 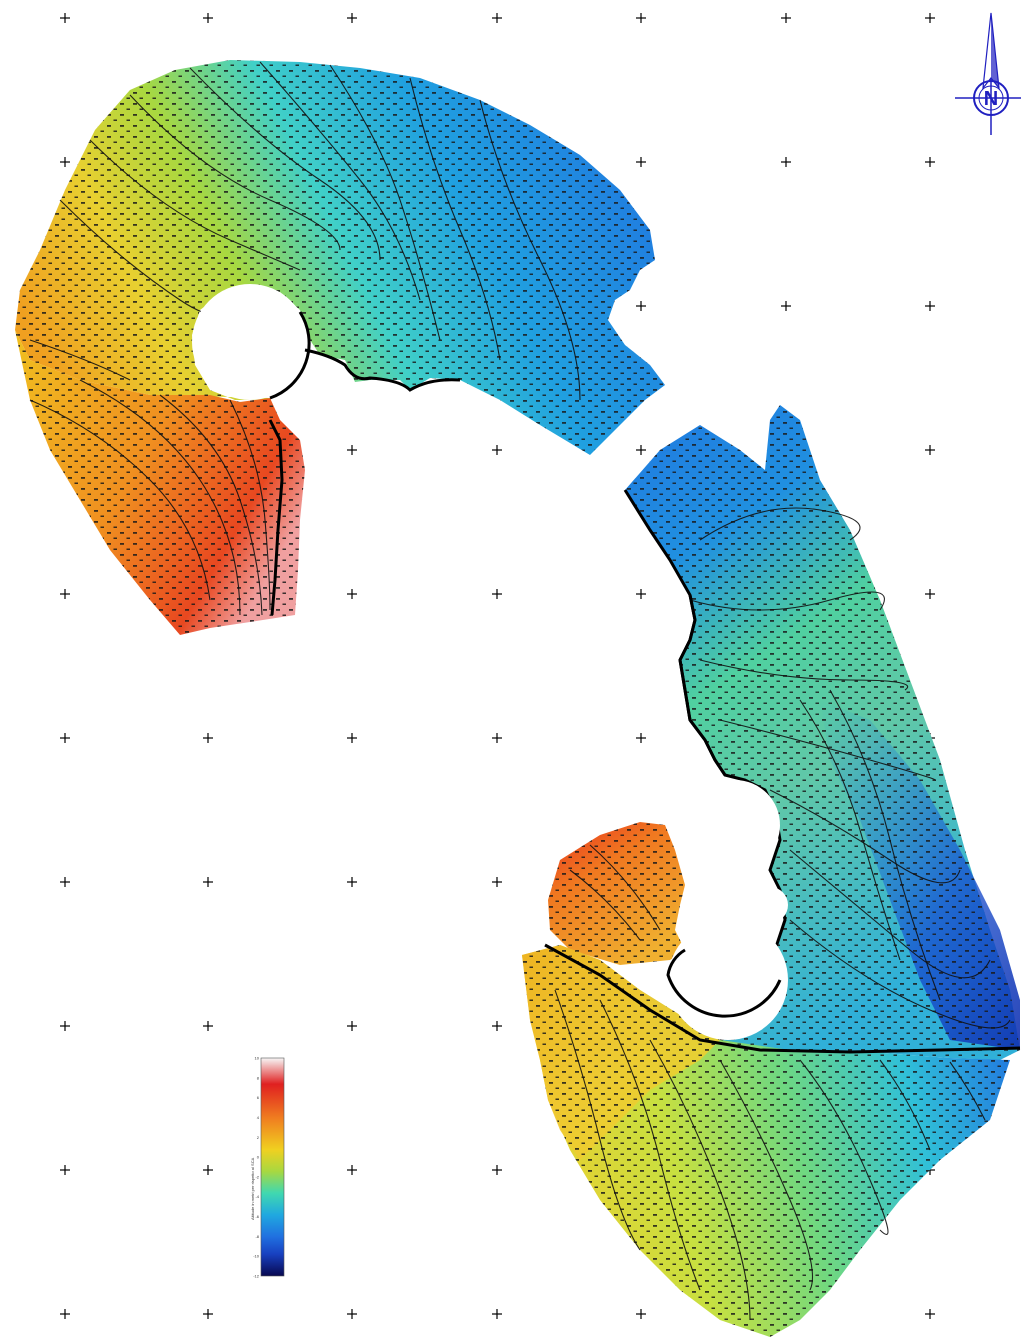 What do you see at coordinates (258, 1097) in the screenshot?
I see `legend-tick-label: 6` at bounding box center [258, 1097].